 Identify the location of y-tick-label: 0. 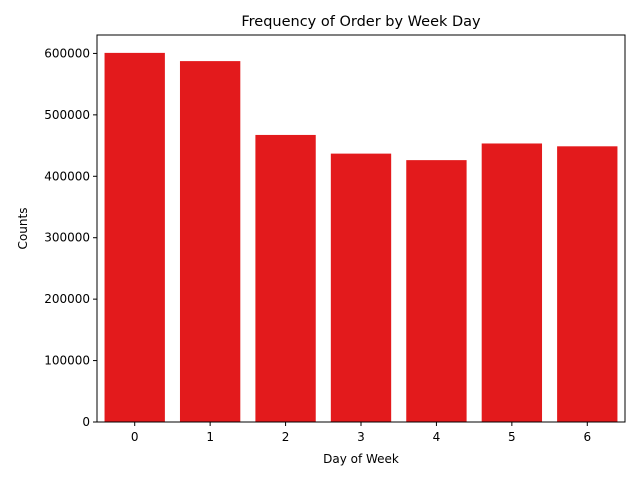
(86, 422).